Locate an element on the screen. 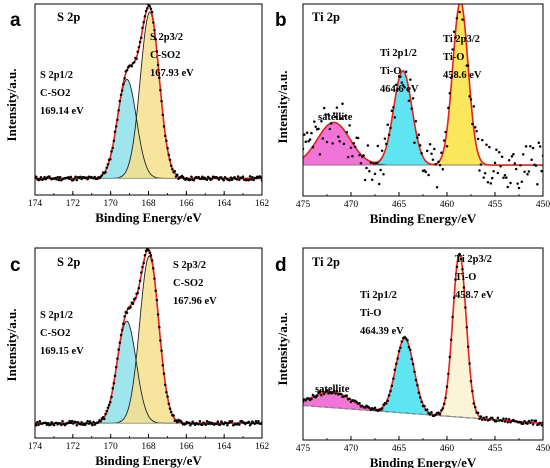 The width and height of the screenshot is (550, 468). peak-annotation: Ti 2p1/2 is located at coordinates (378, 295).